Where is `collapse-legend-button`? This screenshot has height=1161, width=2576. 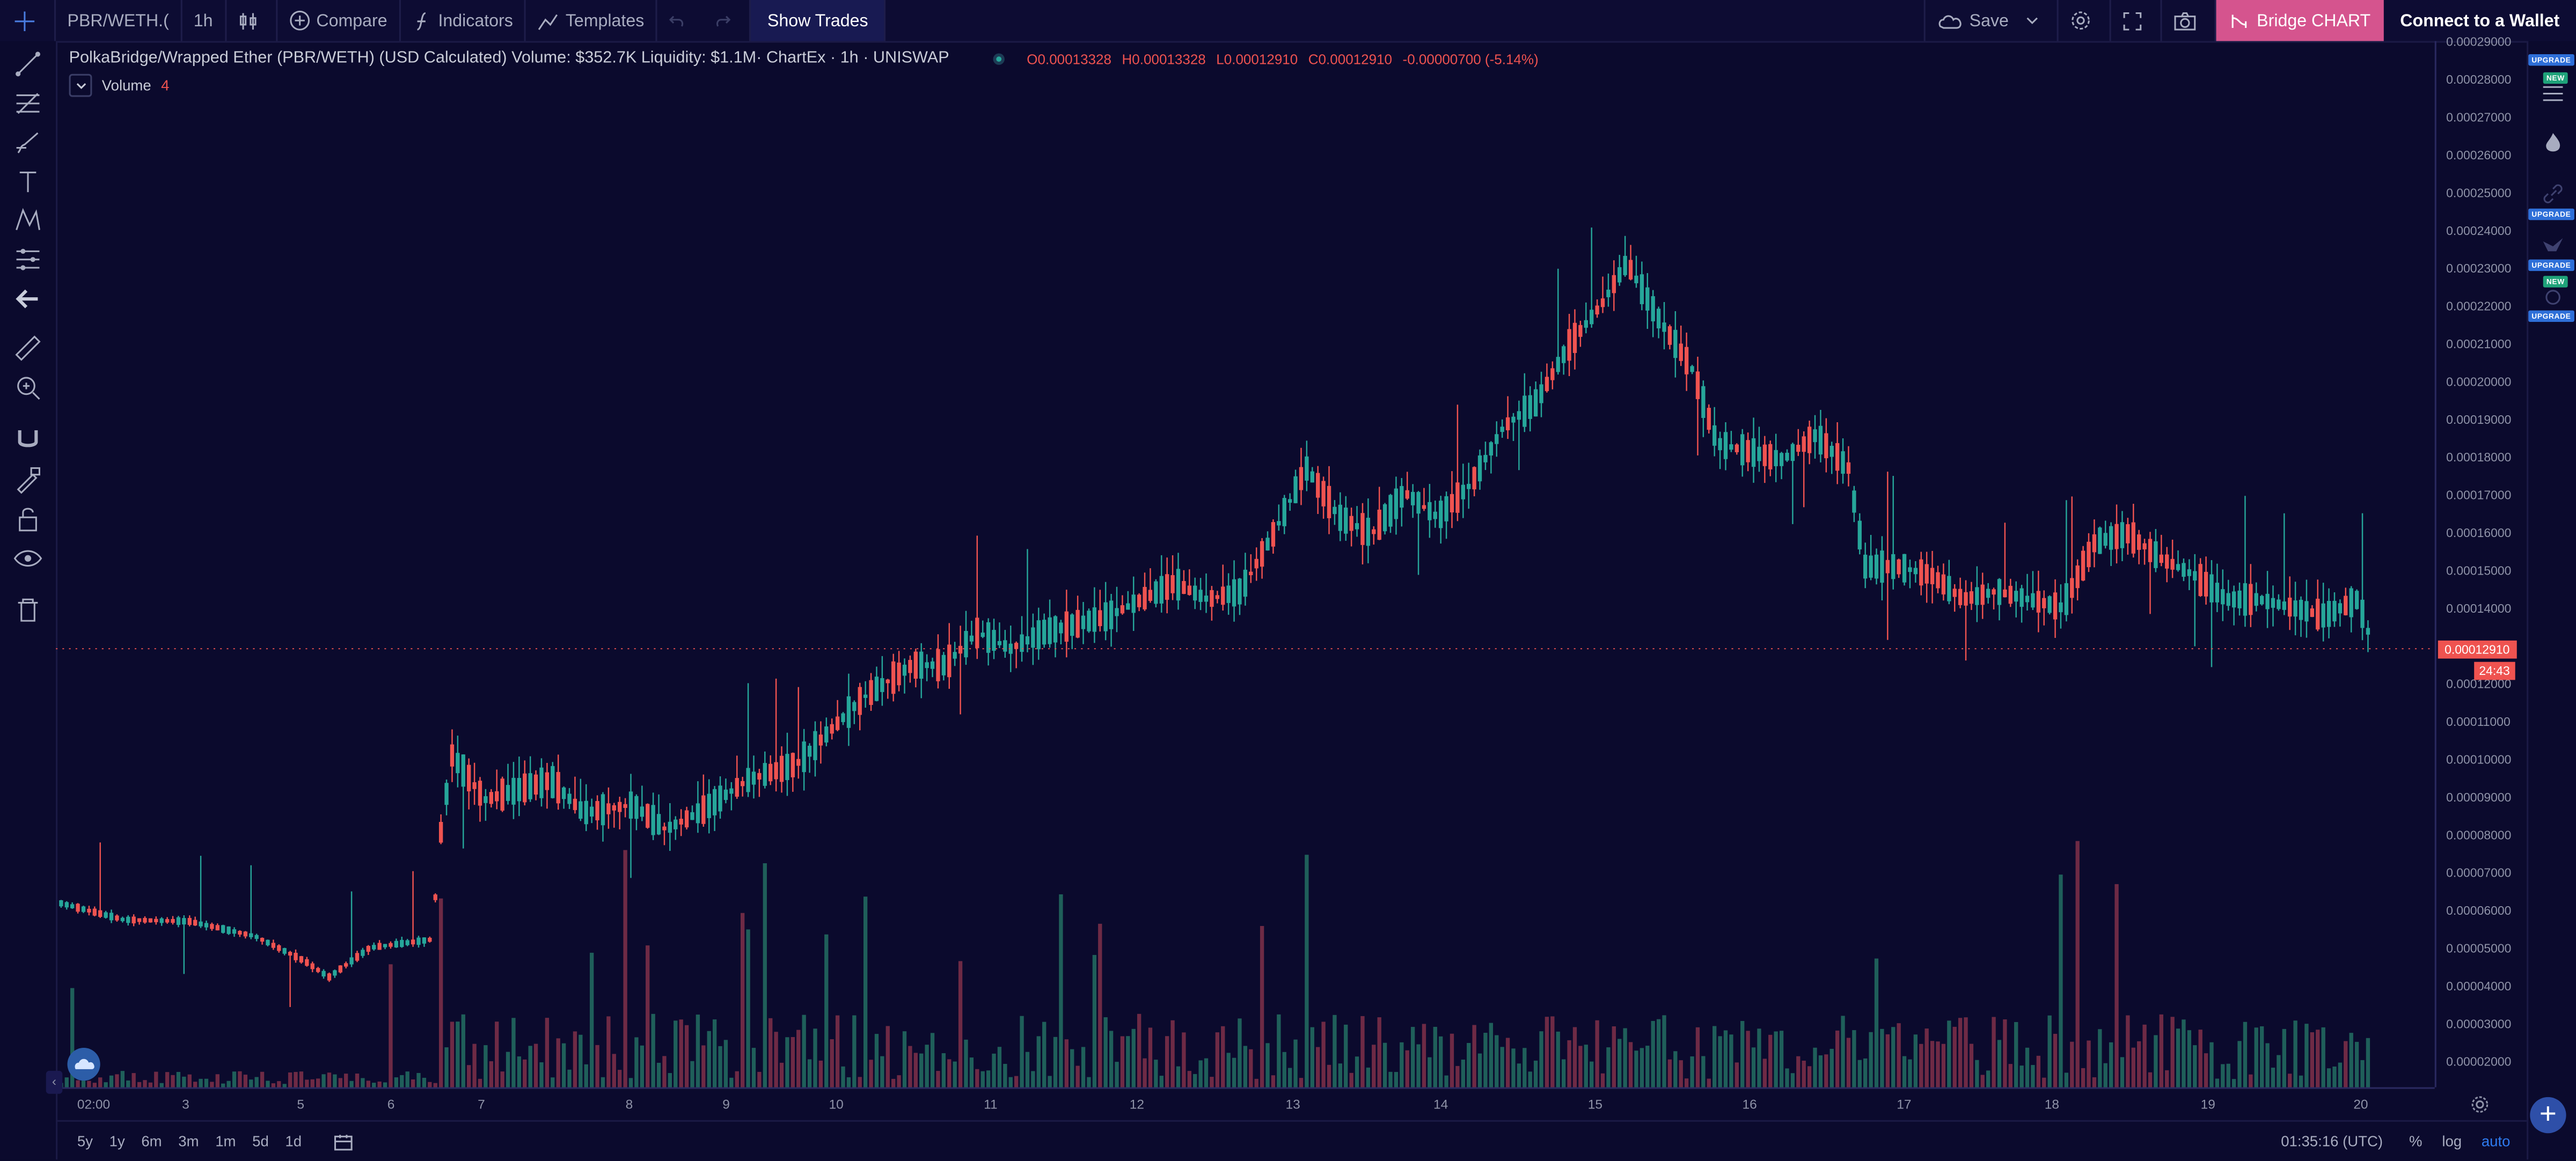
collapse-legend-button is located at coordinates (80, 85).